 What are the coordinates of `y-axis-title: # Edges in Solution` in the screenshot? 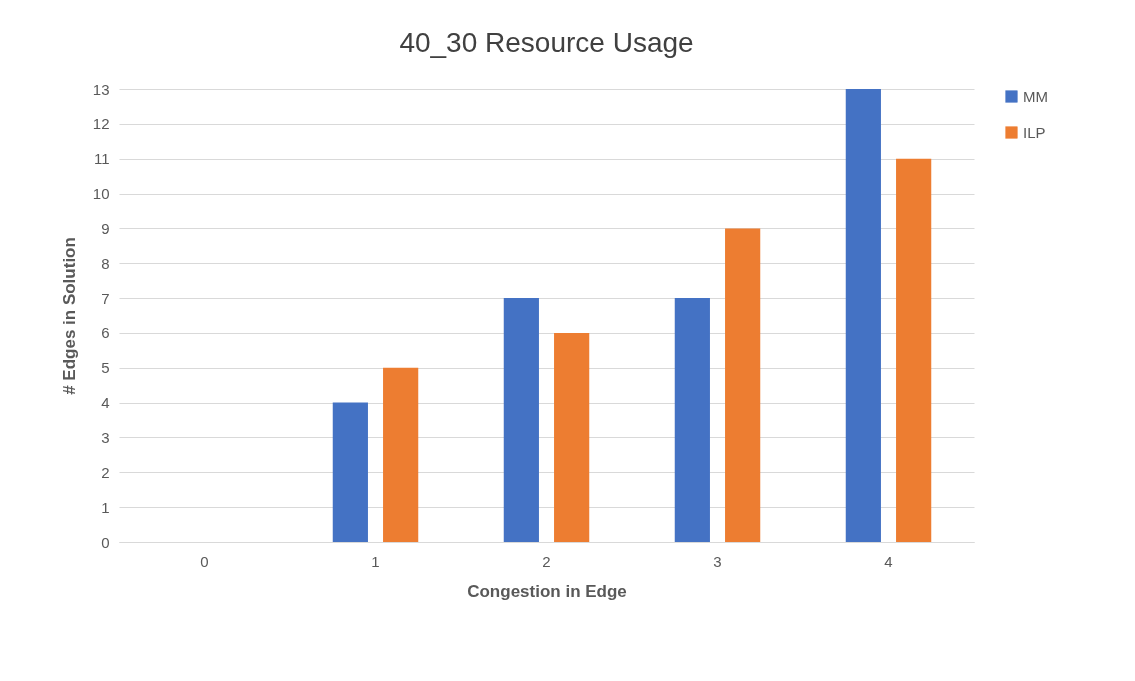 It's located at (69, 316).